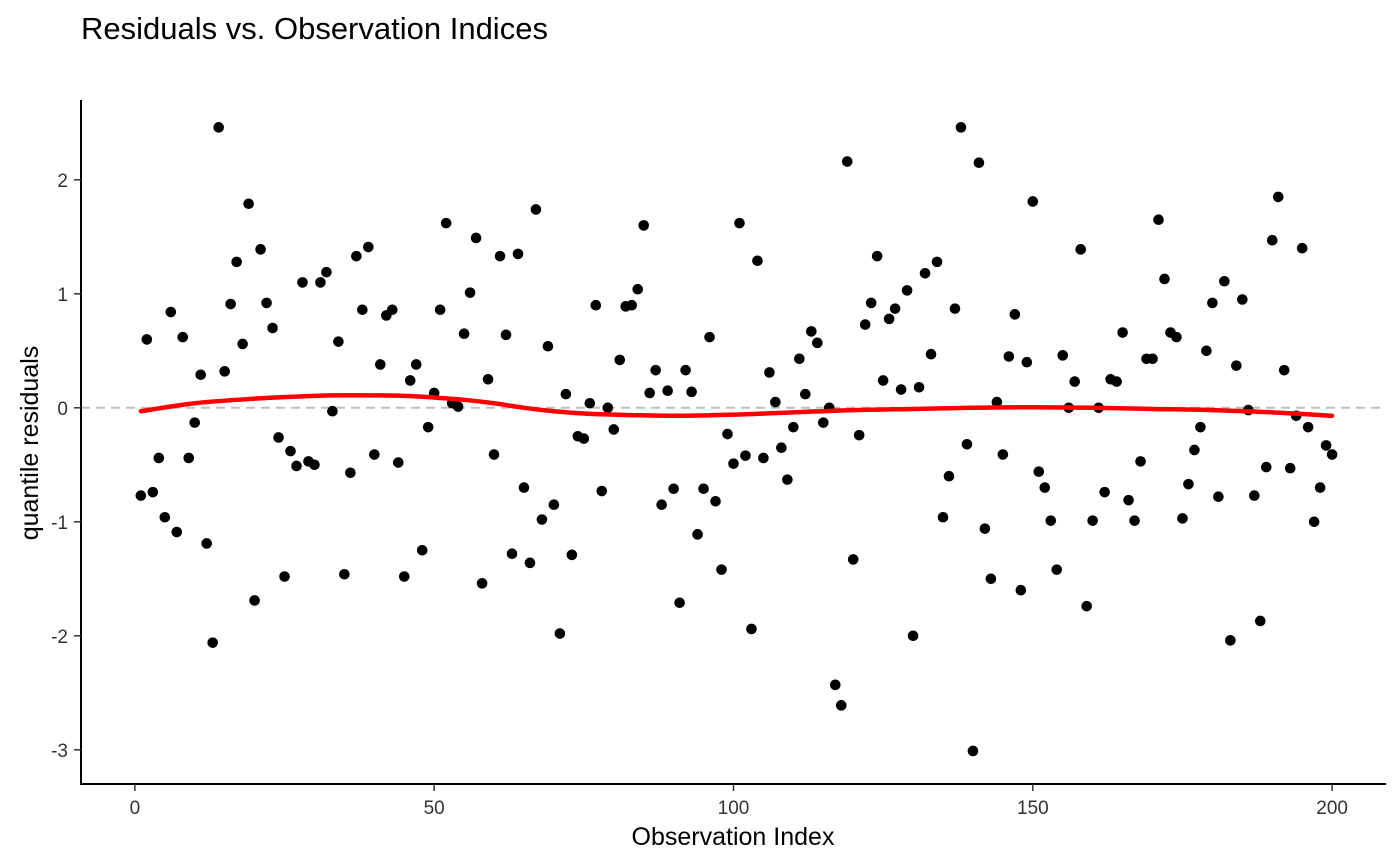 The width and height of the screenshot is (1400, 866). I want to click on x-axis-title: Observation Index, so click(733, 837).